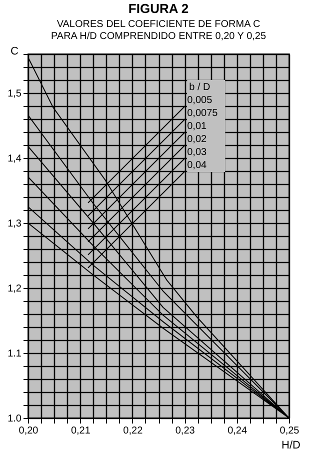 The image size is (330, 452). Describe the element at coordinates (133, 431) in the screenshot. I see `x-tick-label: 0,22` at that location.